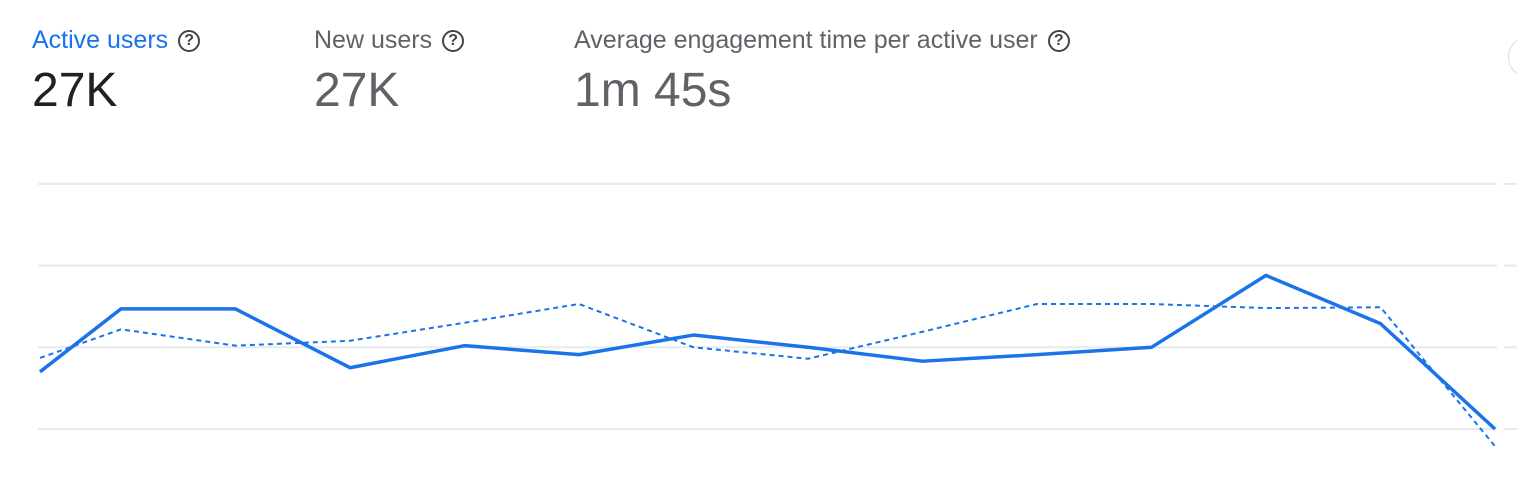 The height and width of the screenshot is (502, 1517). What do you see at coordinates (100, 40) in the screenshot?
I see `metric-label: Active users` at bounding box center [100, 40].